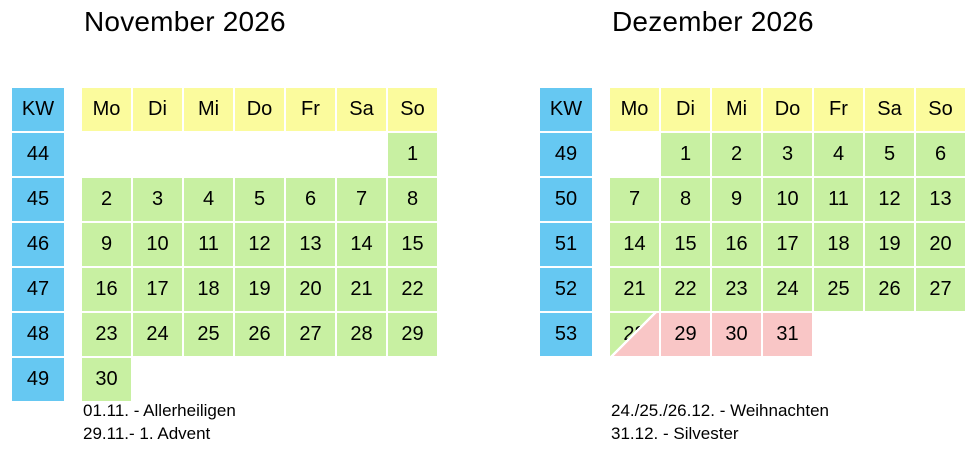  What do you see at coordinates (720, 410) in the screenshot?
I see `holiday-note: 24./25./26.12. - Weihnachten` at bounding box center [720, 410].